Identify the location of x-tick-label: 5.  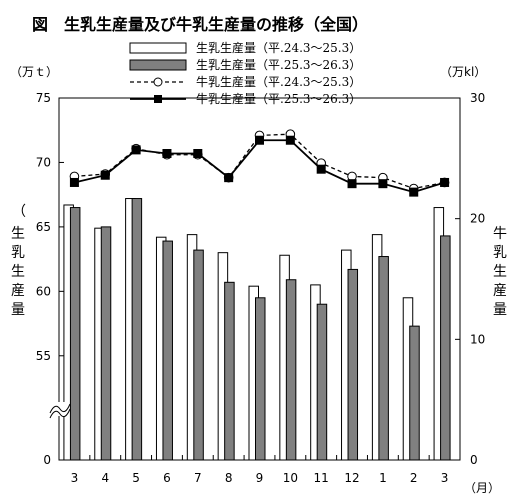
(136, 478).